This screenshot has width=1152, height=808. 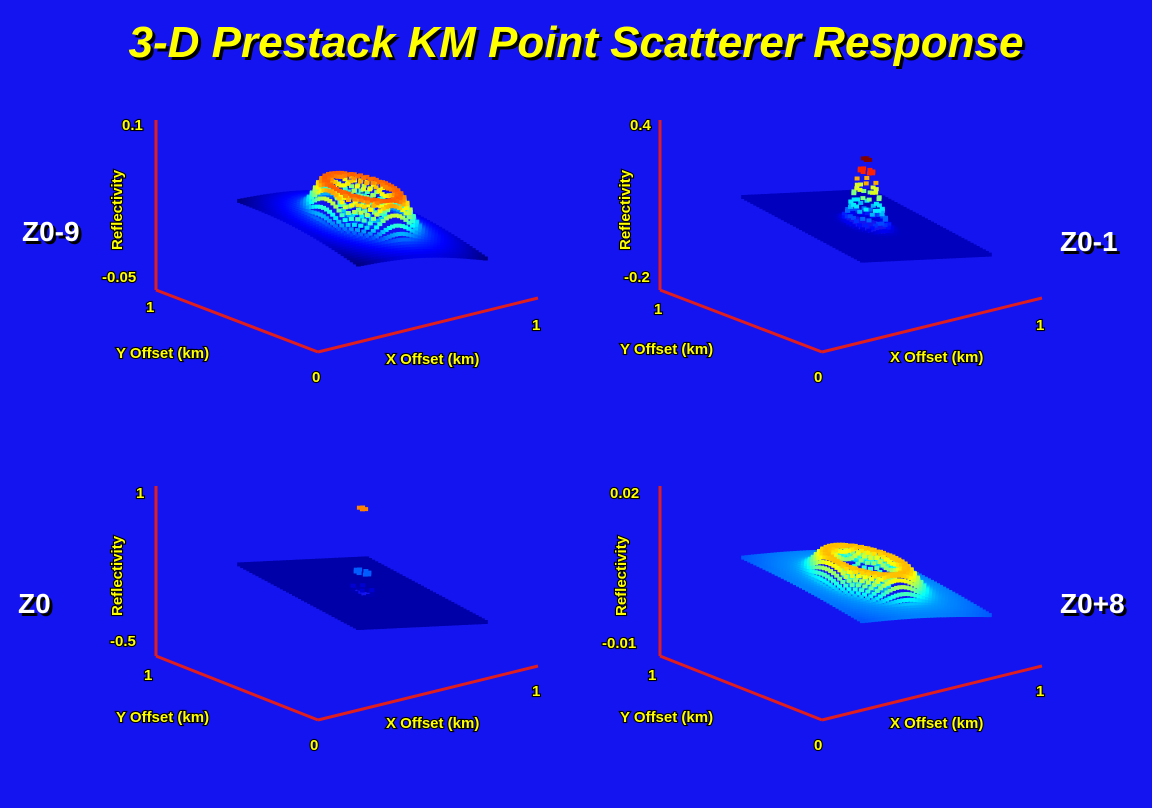 What do you see at coordinates (641, 125) in the screenshot?
I see `z-max-tick: 0.4` at bounding box center [641, 125].